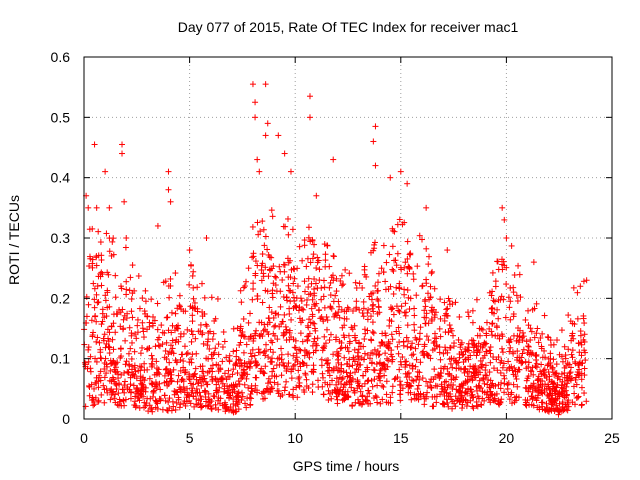  What do you see at coordinates (84, 438) in the screenshot?
I see `x-tick-label: 0` at bounding box center [84, 438].